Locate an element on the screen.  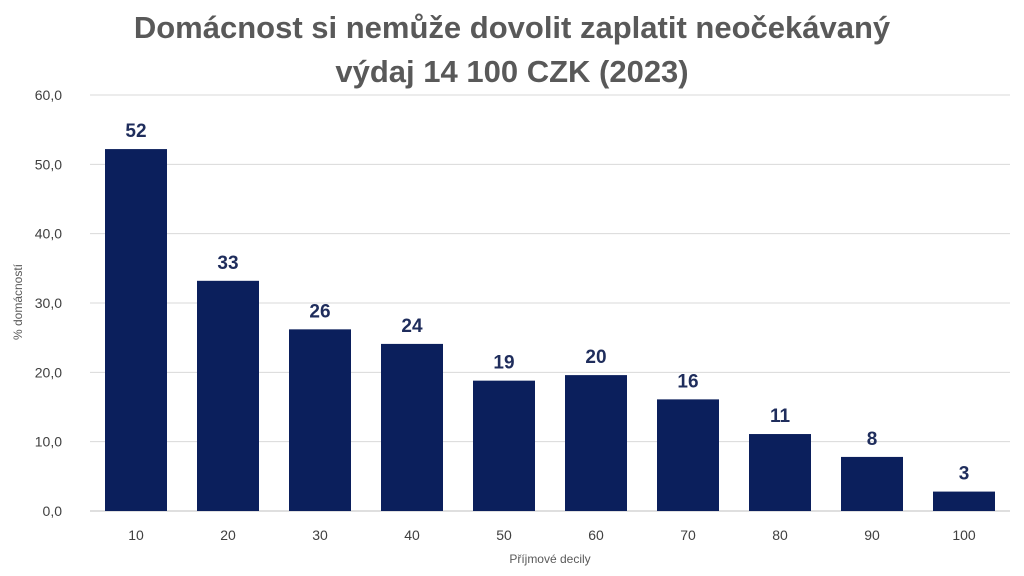
y-tick-label: 60,0 is located at coordinates (48, 95).